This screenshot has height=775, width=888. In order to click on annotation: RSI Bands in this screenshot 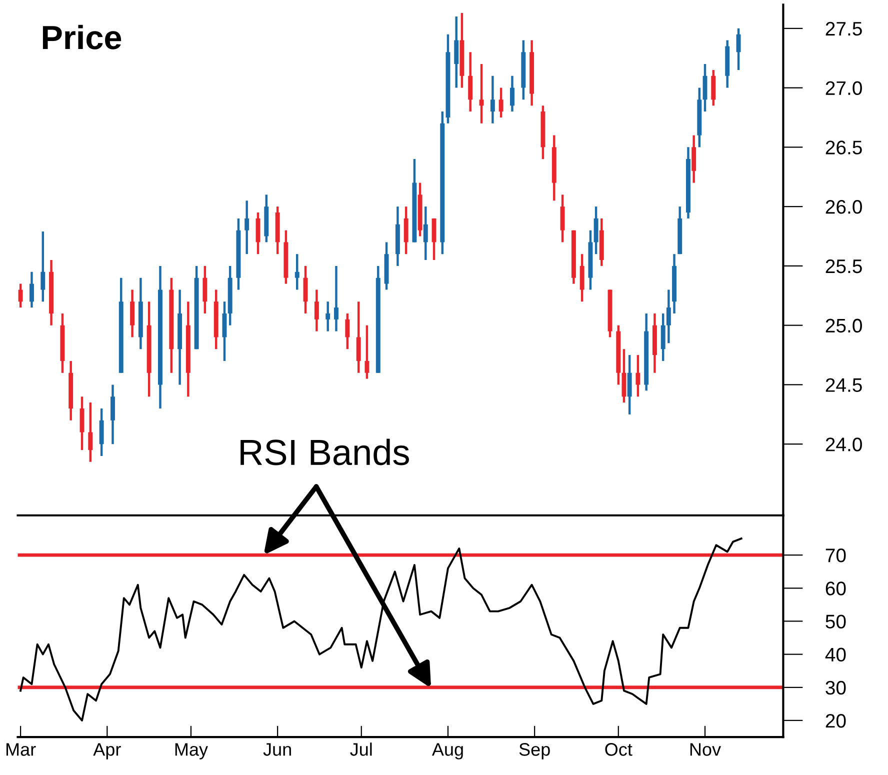, I will do `click(324, 452)`.